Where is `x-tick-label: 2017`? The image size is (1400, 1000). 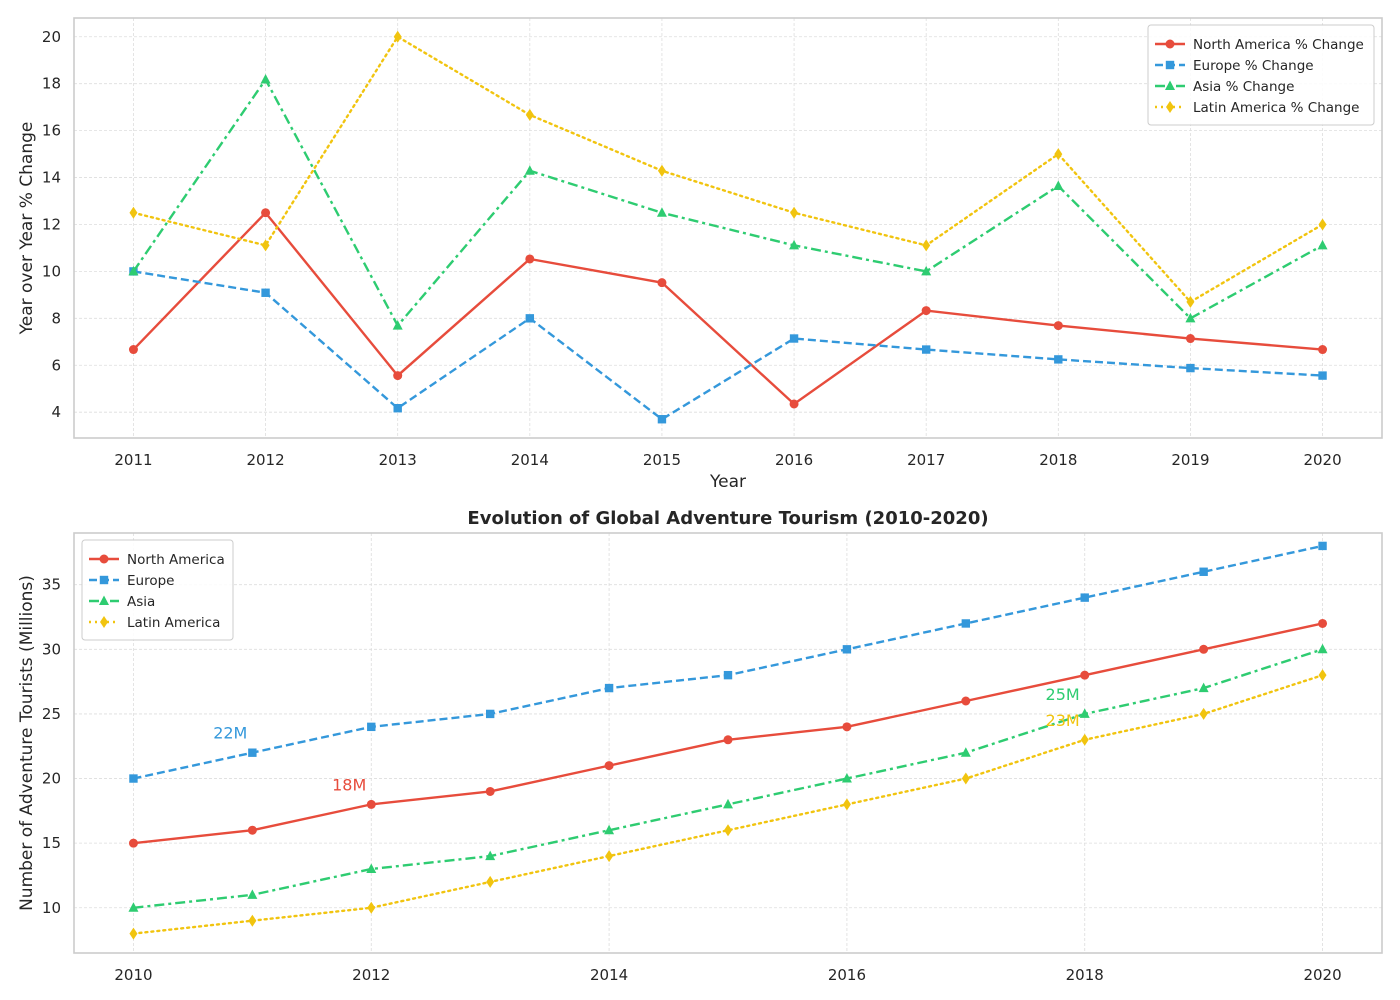 x-tick-label: 2017 is located at coordinates (926, 460).